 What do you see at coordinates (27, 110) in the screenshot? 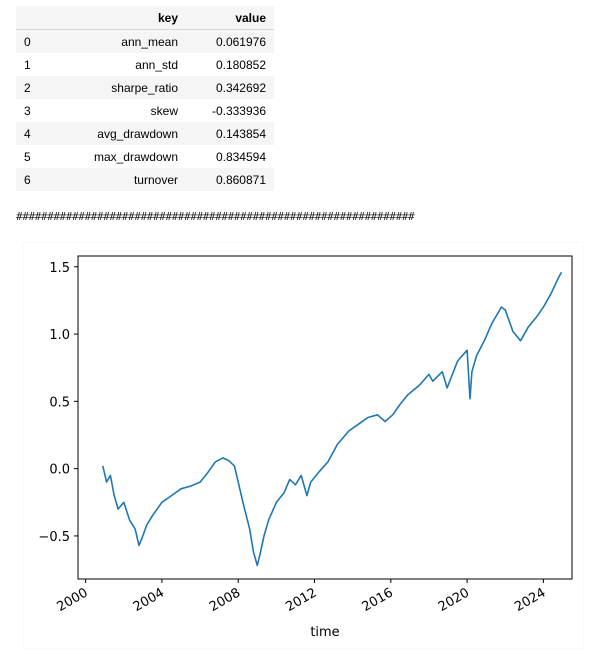
I see `row-index: 3` at bounding box center [27, 110].